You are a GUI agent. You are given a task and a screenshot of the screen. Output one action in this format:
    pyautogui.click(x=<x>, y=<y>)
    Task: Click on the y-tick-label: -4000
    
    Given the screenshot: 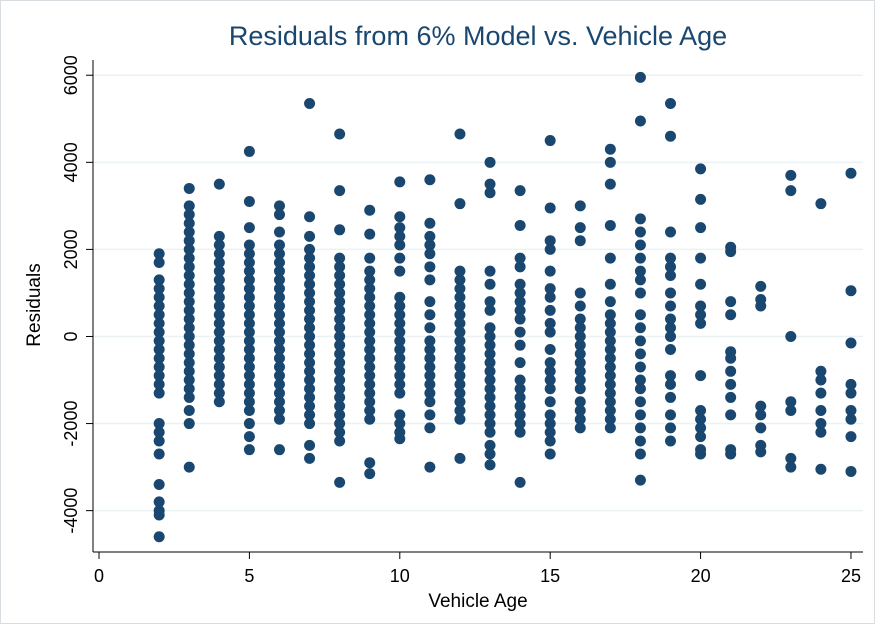 What is the action you would take?
    pyautogui.click(x=71, y=511)
    